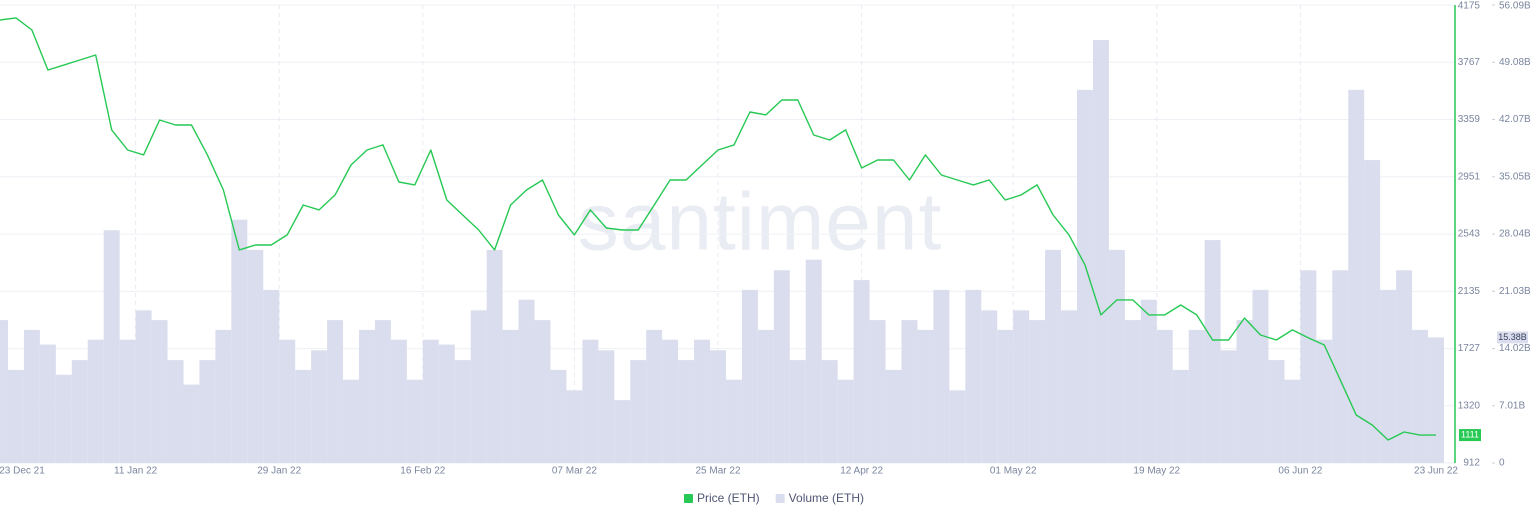 Image resolution: width=1536 pixels, height=520 pixels. Describe the element at coordinates (760, 222) in the screenshot. I see `watermark: santiment` at that location.